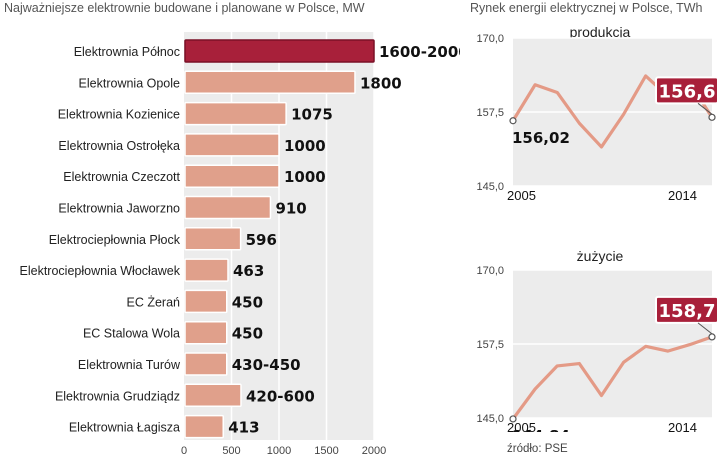  What do you see at coordinates (419, 52) in the screenshot?
I see `bar-value-label: 1600-2000` at bounding box center [419, 52].